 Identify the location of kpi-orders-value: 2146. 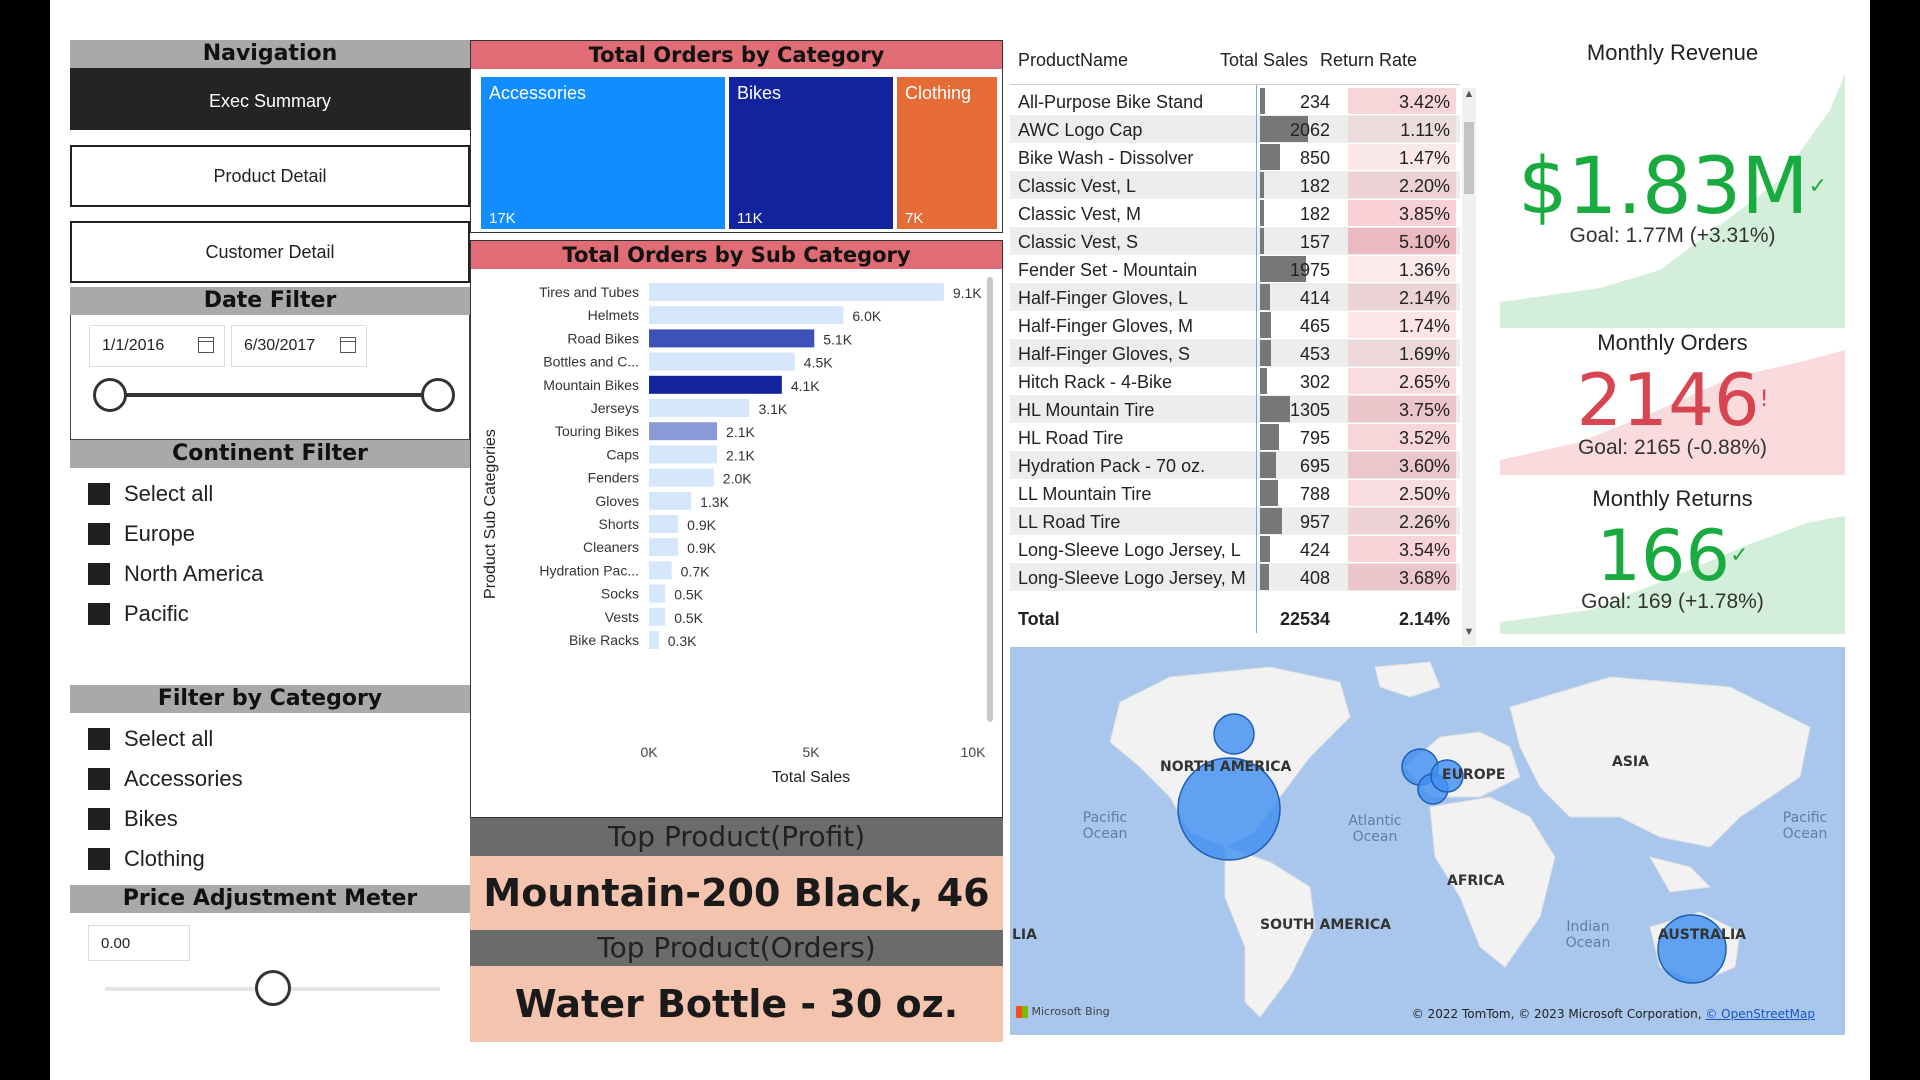
(1668, 400).